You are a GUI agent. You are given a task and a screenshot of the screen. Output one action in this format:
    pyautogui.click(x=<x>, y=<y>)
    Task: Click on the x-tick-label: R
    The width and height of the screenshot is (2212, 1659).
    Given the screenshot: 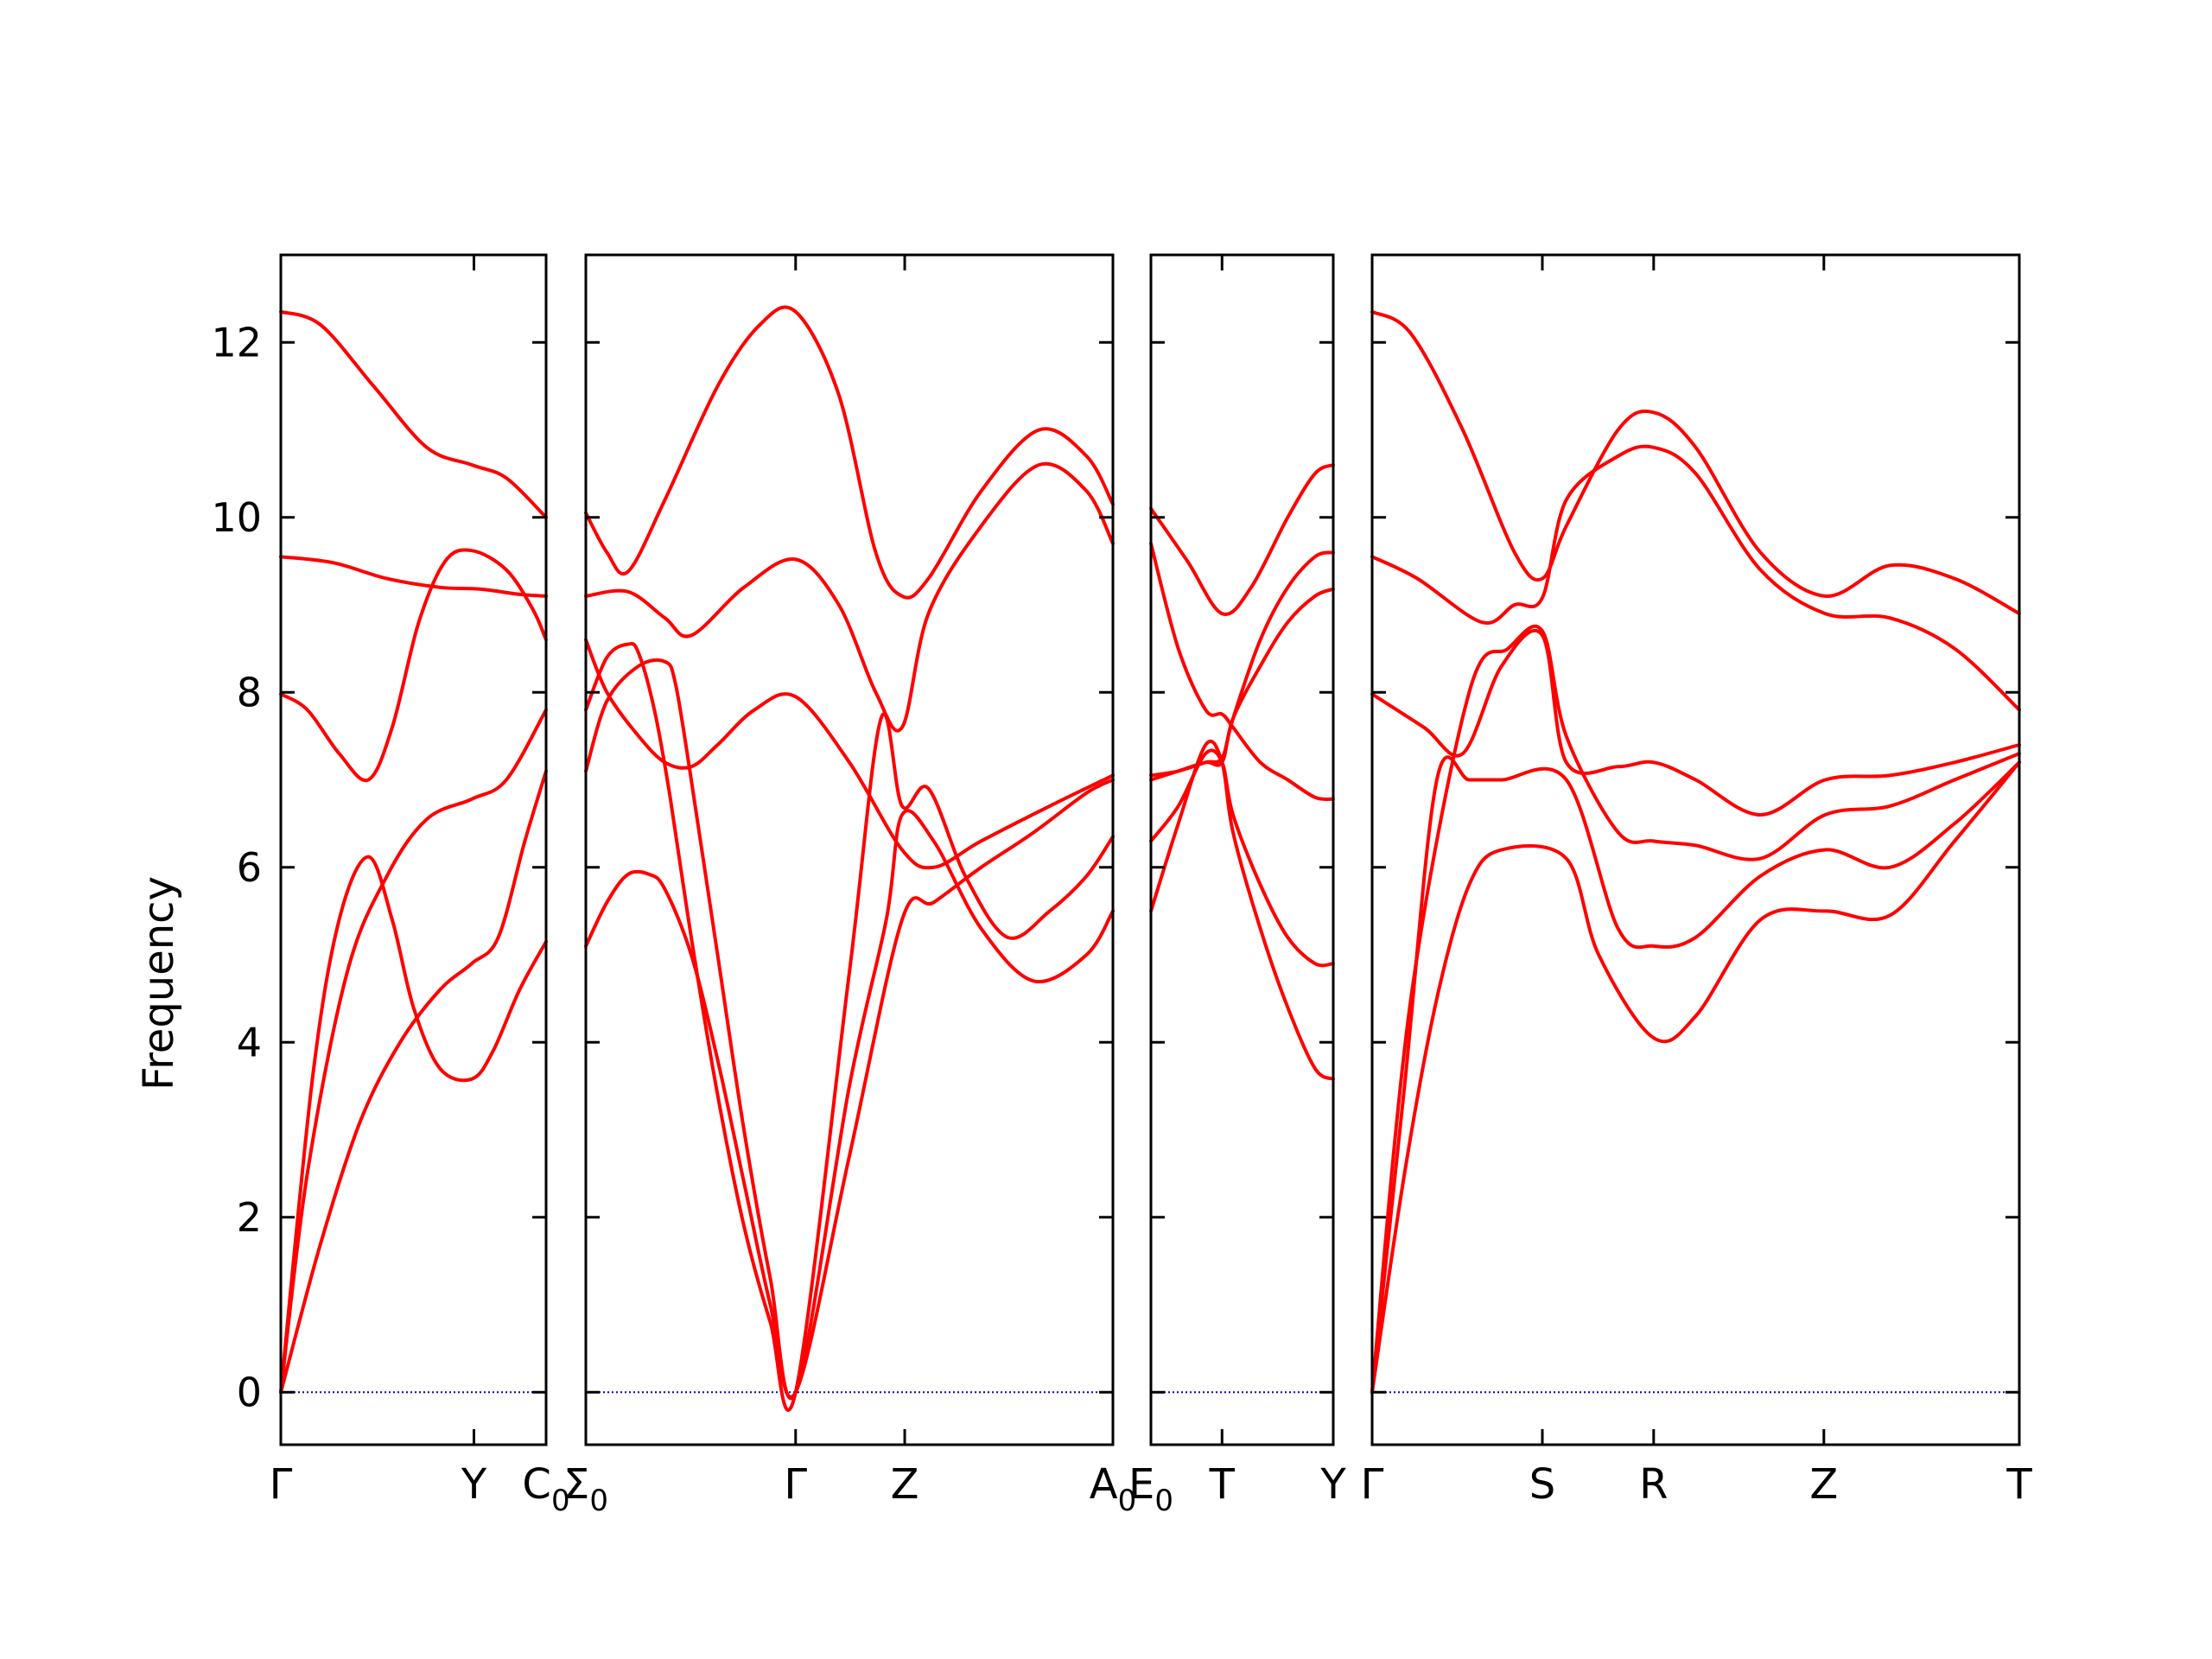 What is the action you would take?
    pyautogui.click(x=1653, y=1484)
    